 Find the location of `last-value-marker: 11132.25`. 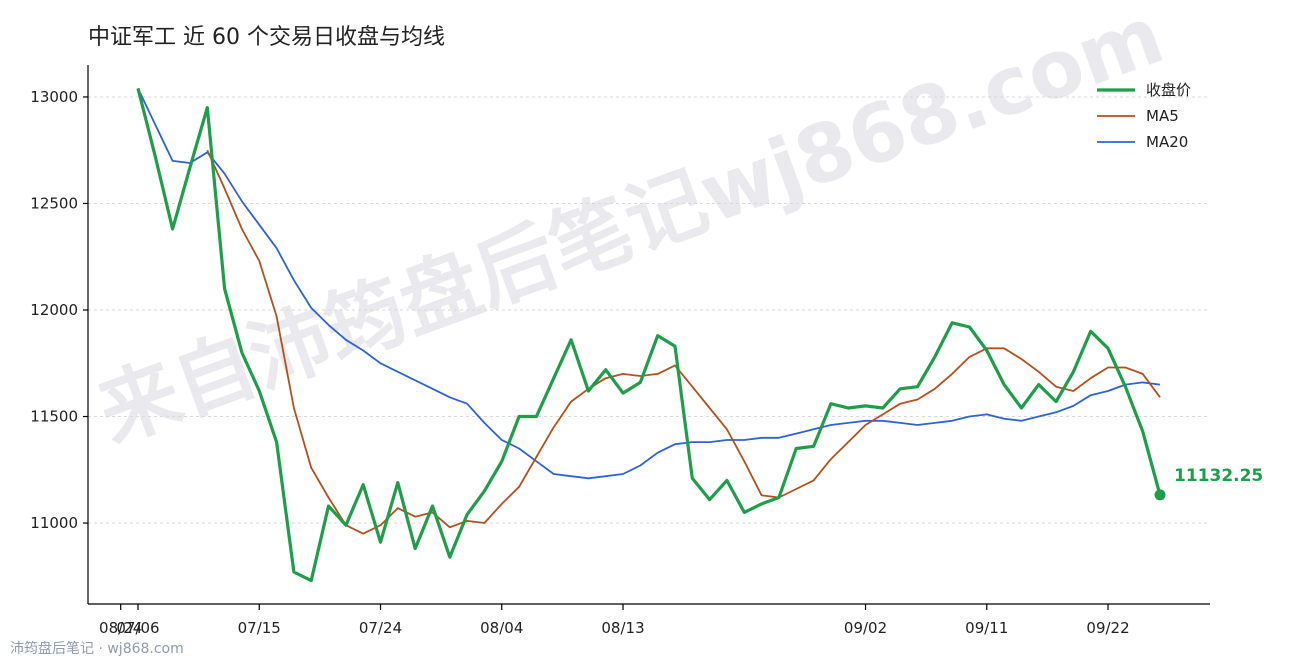

last-value-marker: 11132.25 is located at coordinates (1208, 483).